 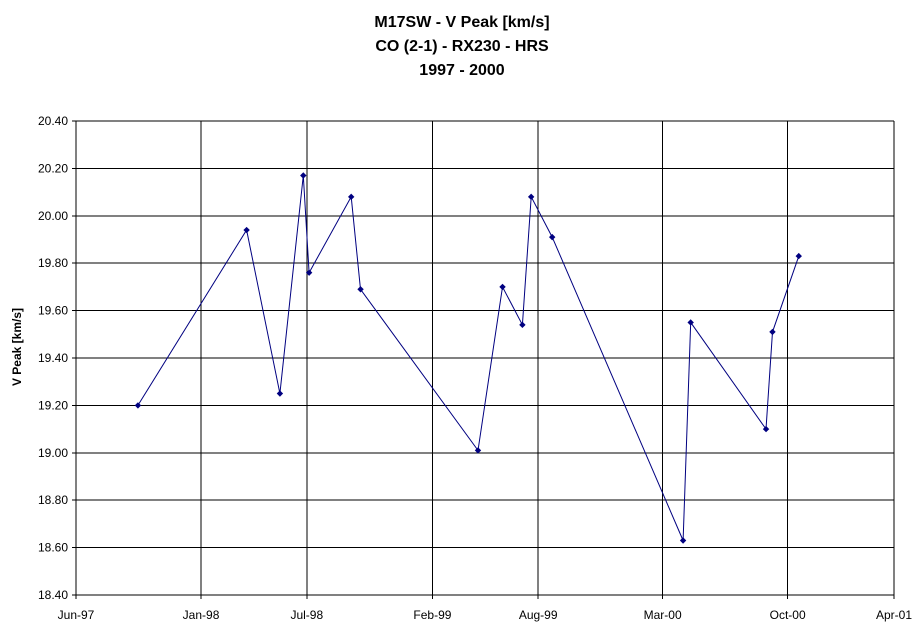 I want to click on x-tick-label: Jul-98, so click(x=306, y=615).